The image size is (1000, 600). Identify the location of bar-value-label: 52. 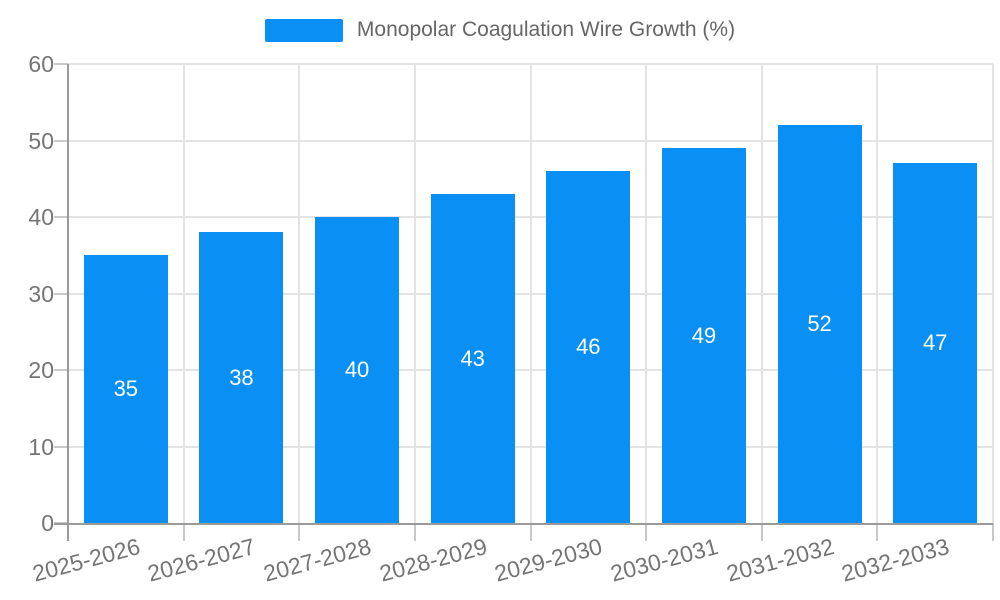
(819, 324).